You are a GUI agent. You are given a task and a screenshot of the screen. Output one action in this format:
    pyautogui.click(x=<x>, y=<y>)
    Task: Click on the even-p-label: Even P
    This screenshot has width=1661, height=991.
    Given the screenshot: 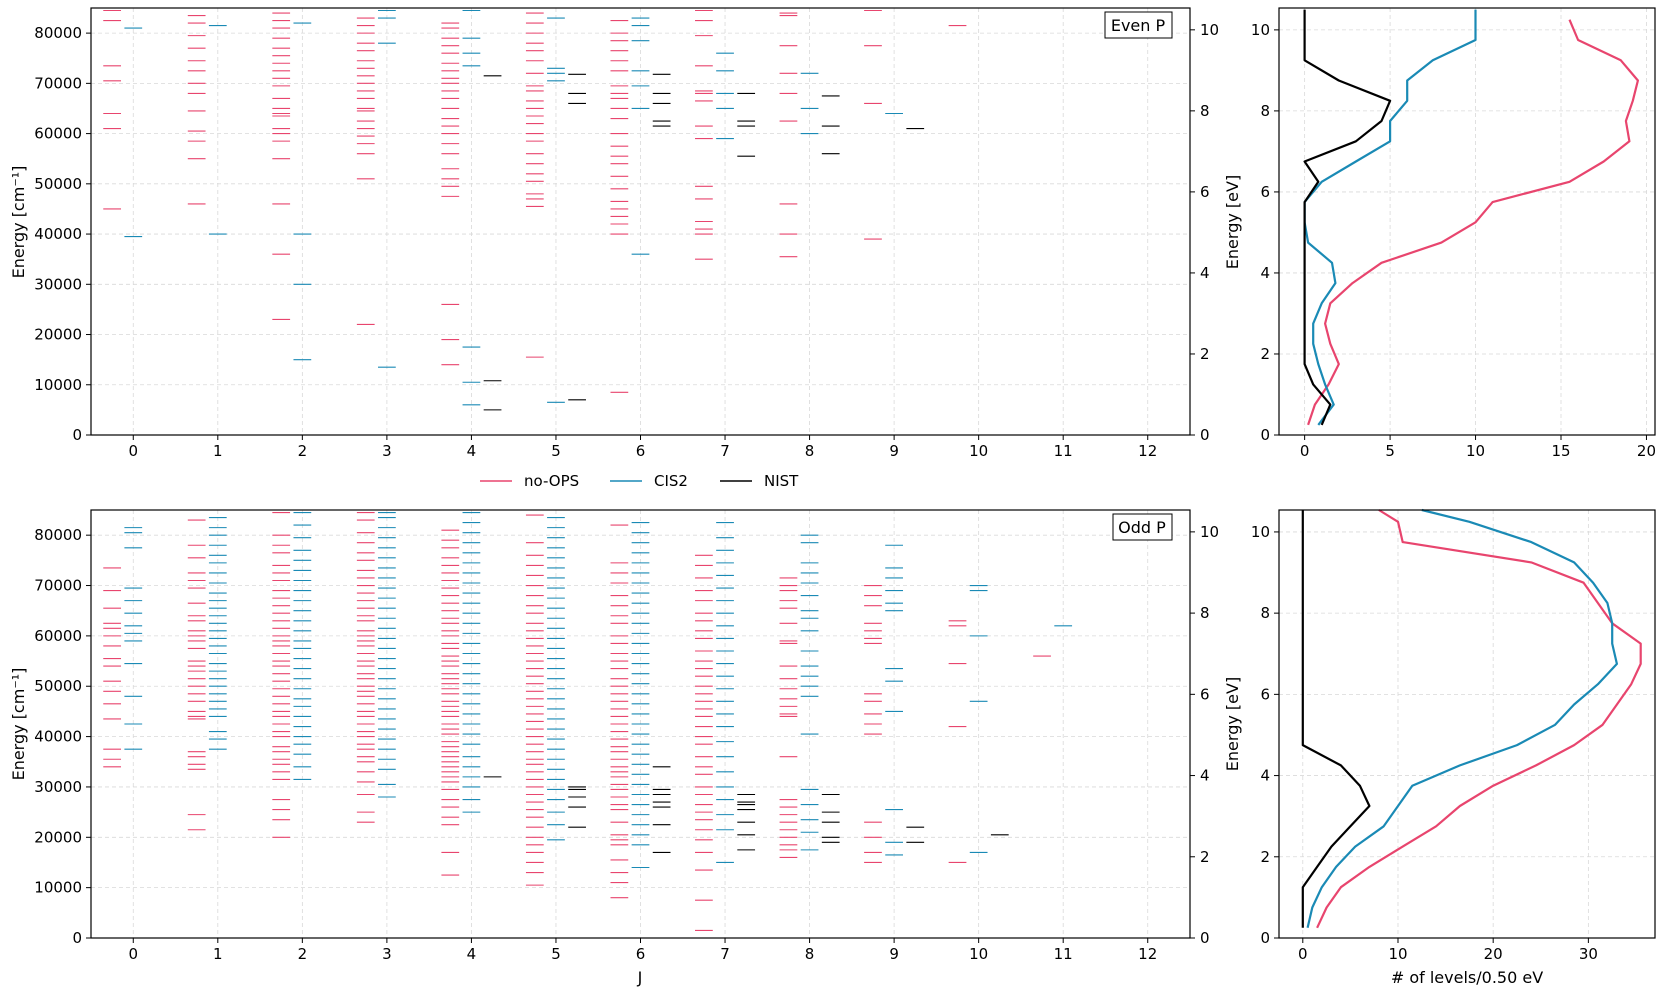 What is the action you would take?
    pyautogui.click(x=1138, y=25)
    